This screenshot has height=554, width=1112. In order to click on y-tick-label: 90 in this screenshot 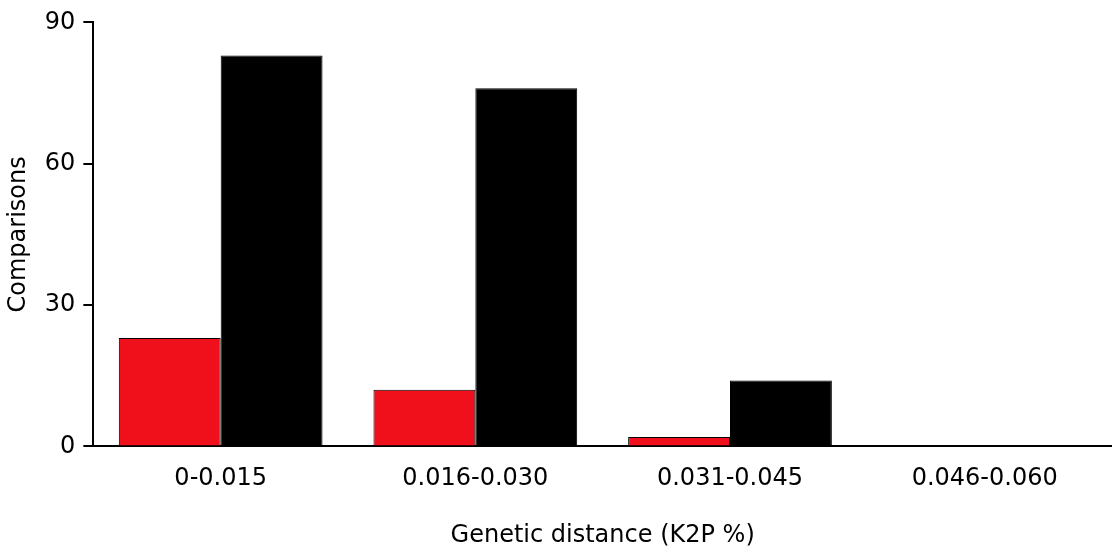, I will do `click(60, 20)`.